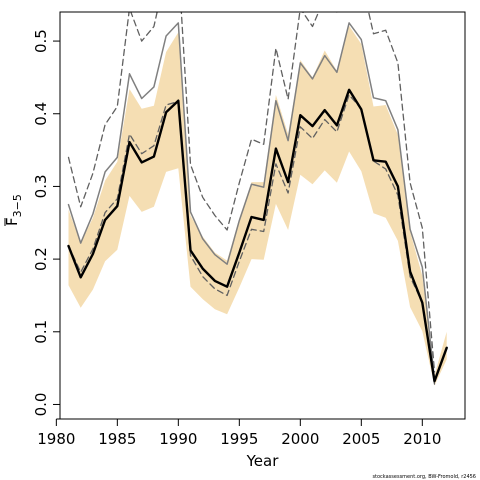  I want to click on y-tick-label: 0.4, so click(41, 114).